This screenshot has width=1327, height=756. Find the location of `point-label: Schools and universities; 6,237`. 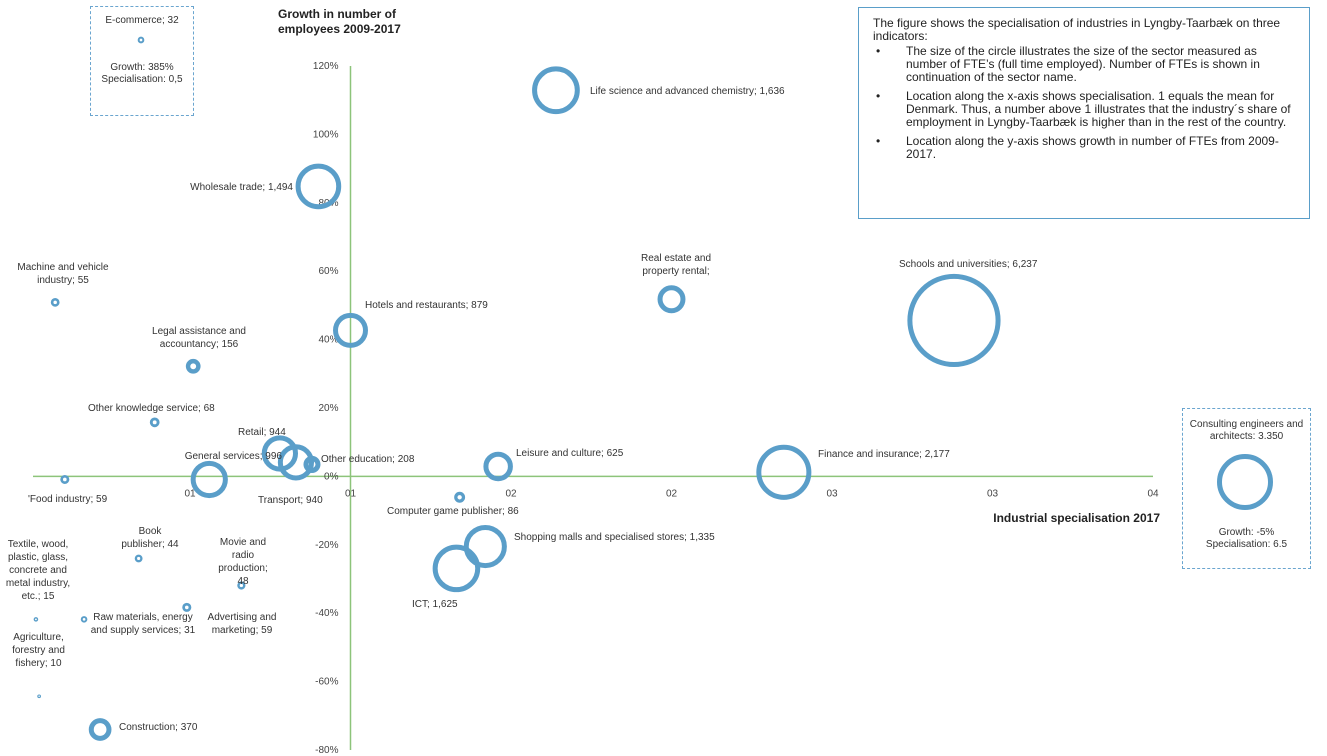

point-label: Schools and universities; 6,237 is located at coordinates (968, 264).